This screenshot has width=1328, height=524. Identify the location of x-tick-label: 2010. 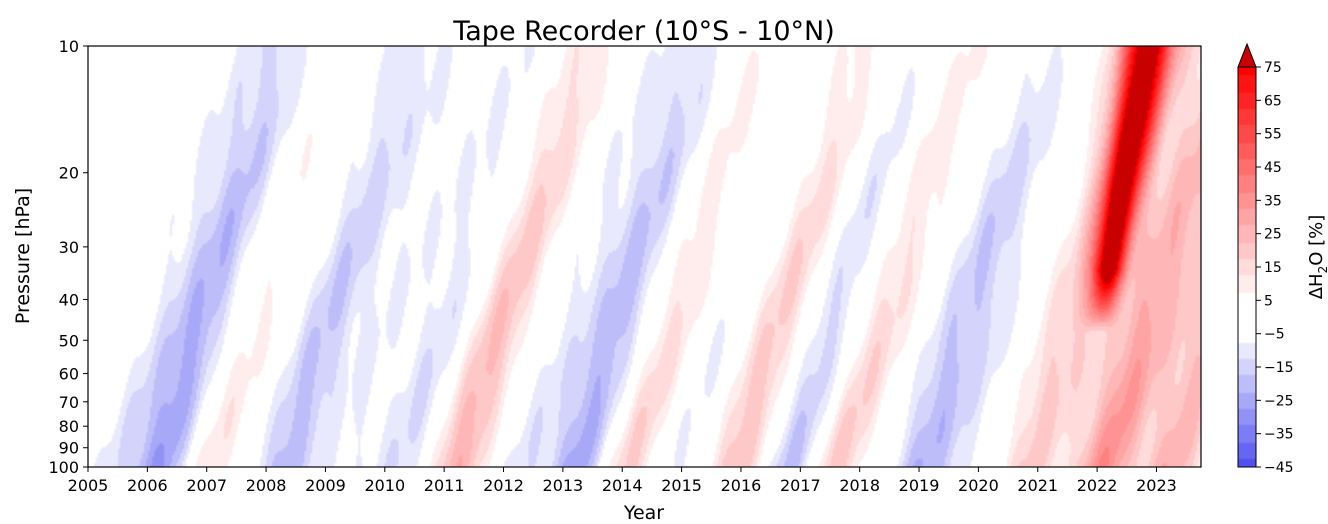
(384, 485).